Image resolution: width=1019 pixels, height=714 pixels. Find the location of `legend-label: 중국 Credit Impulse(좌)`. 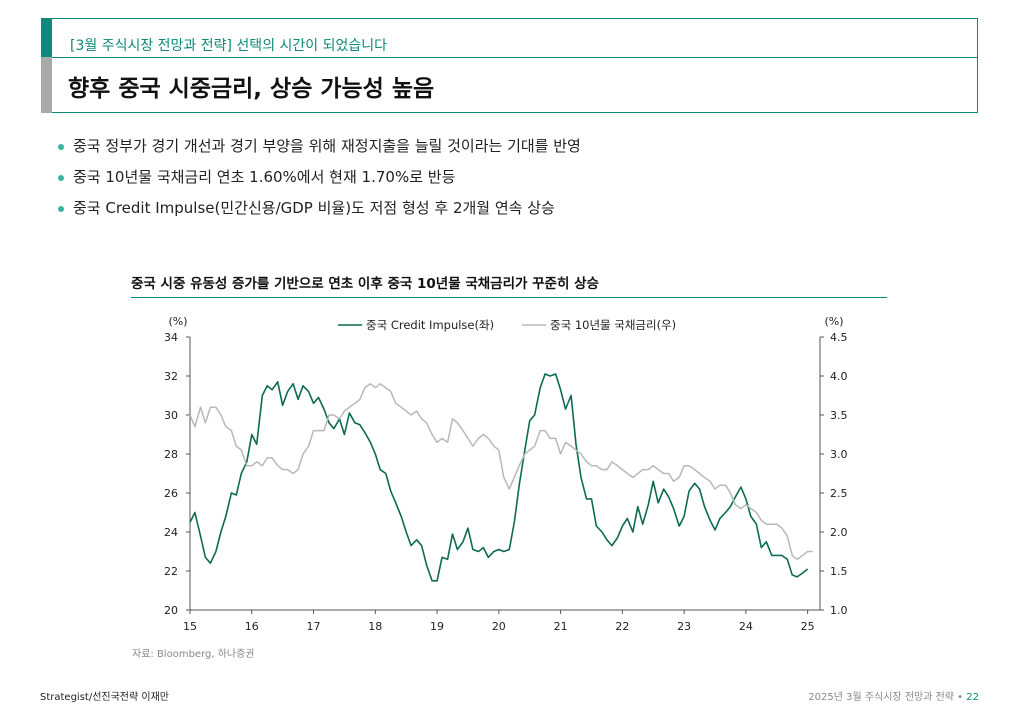

legend-label: 중국 Credit Impulse(좌) is located at coordinates (430, 325).